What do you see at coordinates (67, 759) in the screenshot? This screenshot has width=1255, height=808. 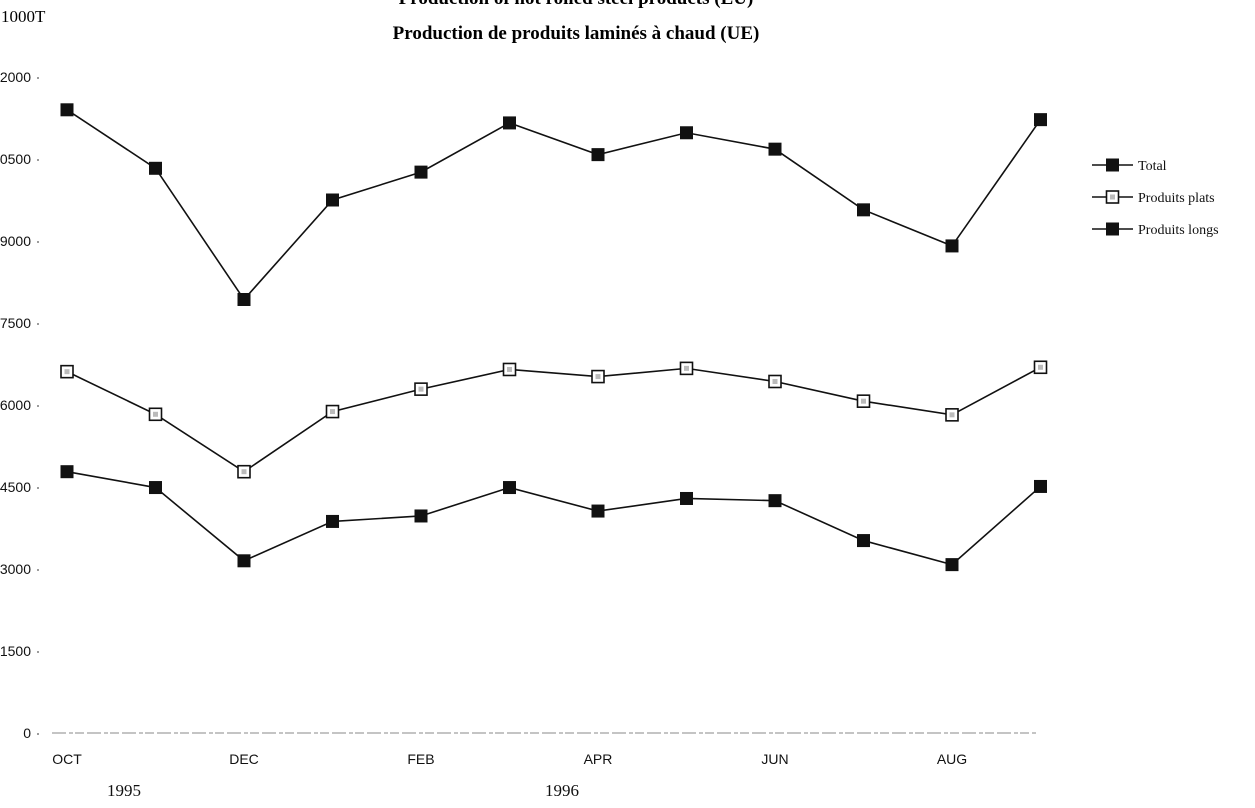 I see `x-tick-label: OCT` at bounding box center [67, 759].